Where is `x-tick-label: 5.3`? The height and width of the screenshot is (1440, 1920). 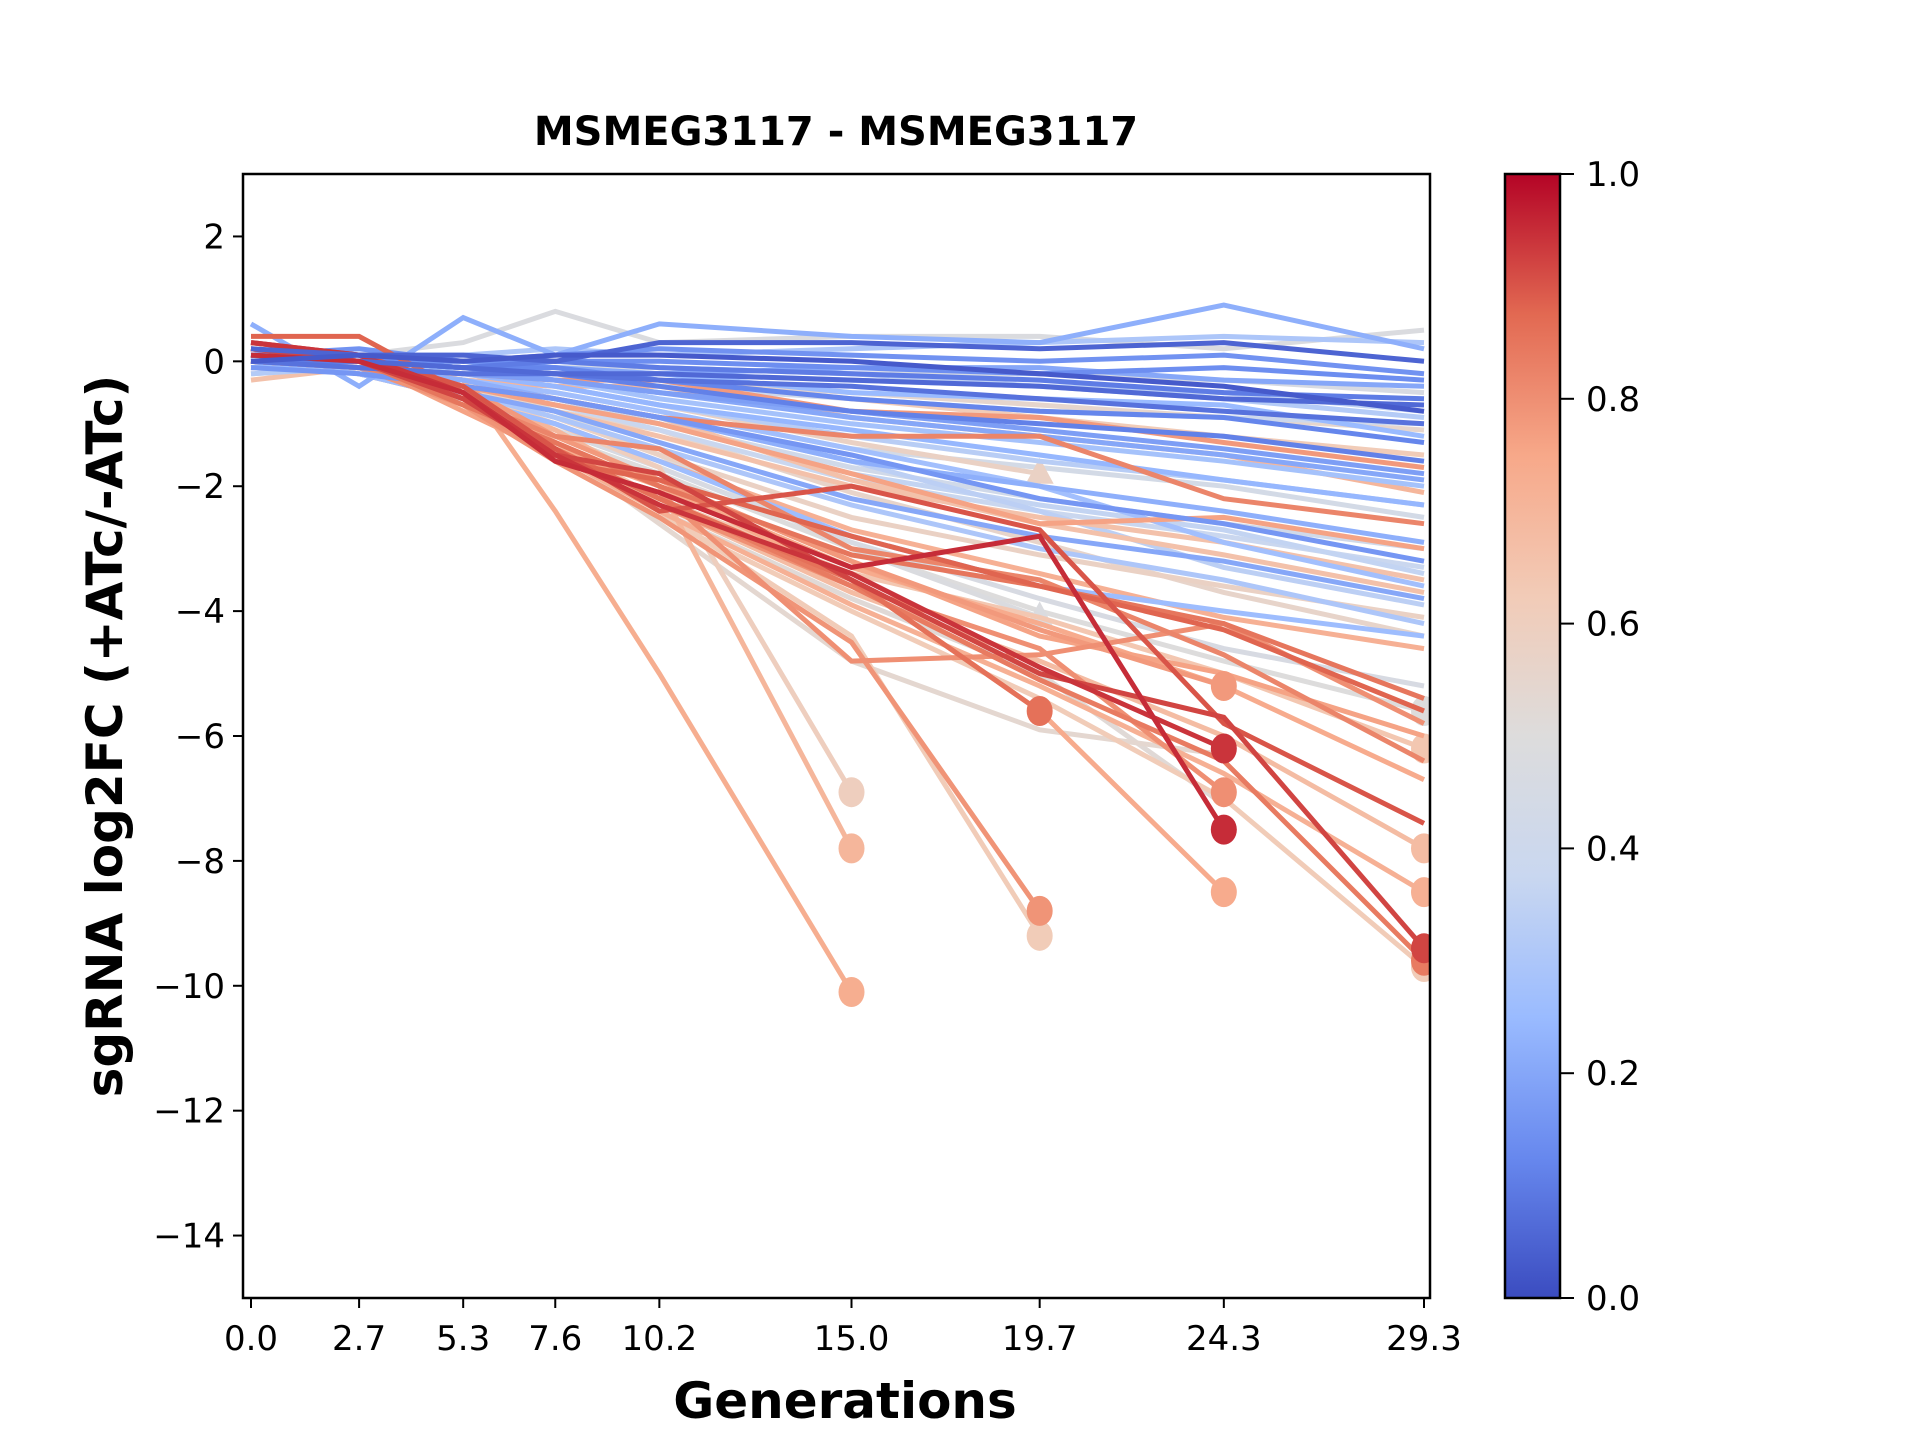 x-tick-label: 5.3 is located at coordinates (463, 1339).